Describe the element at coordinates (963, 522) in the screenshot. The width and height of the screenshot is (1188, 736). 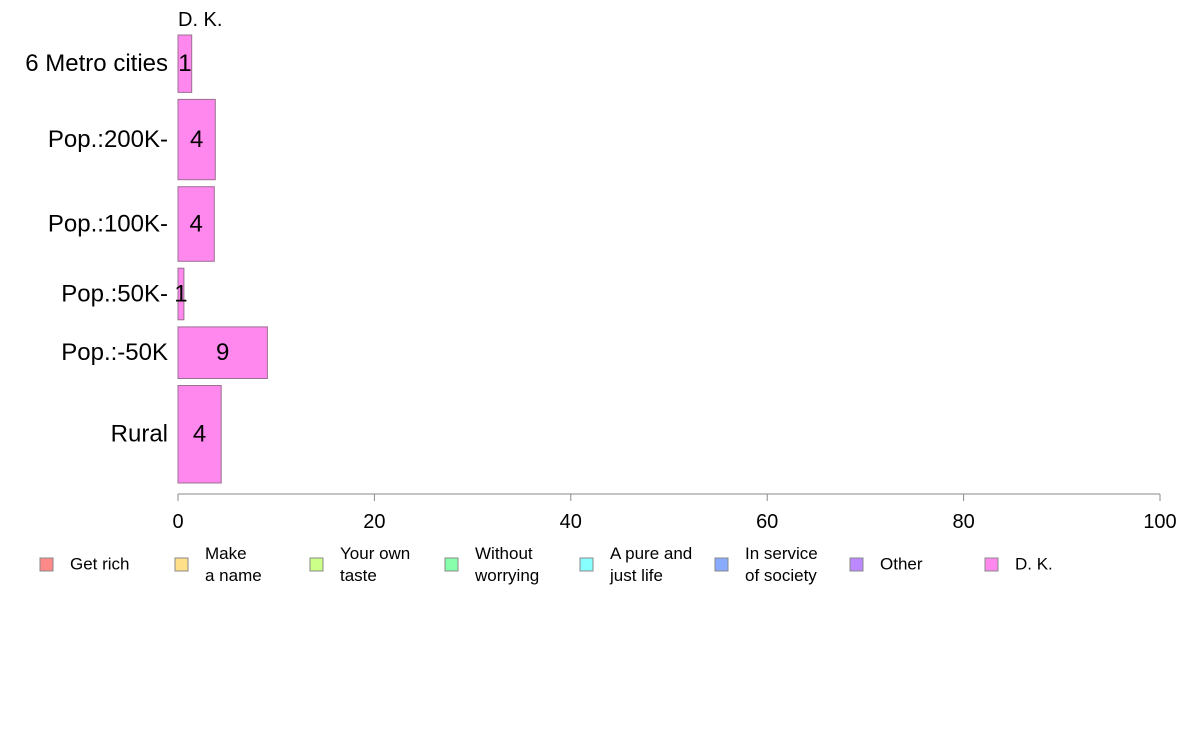
I see `x-tick-label-4: 80` at that location.